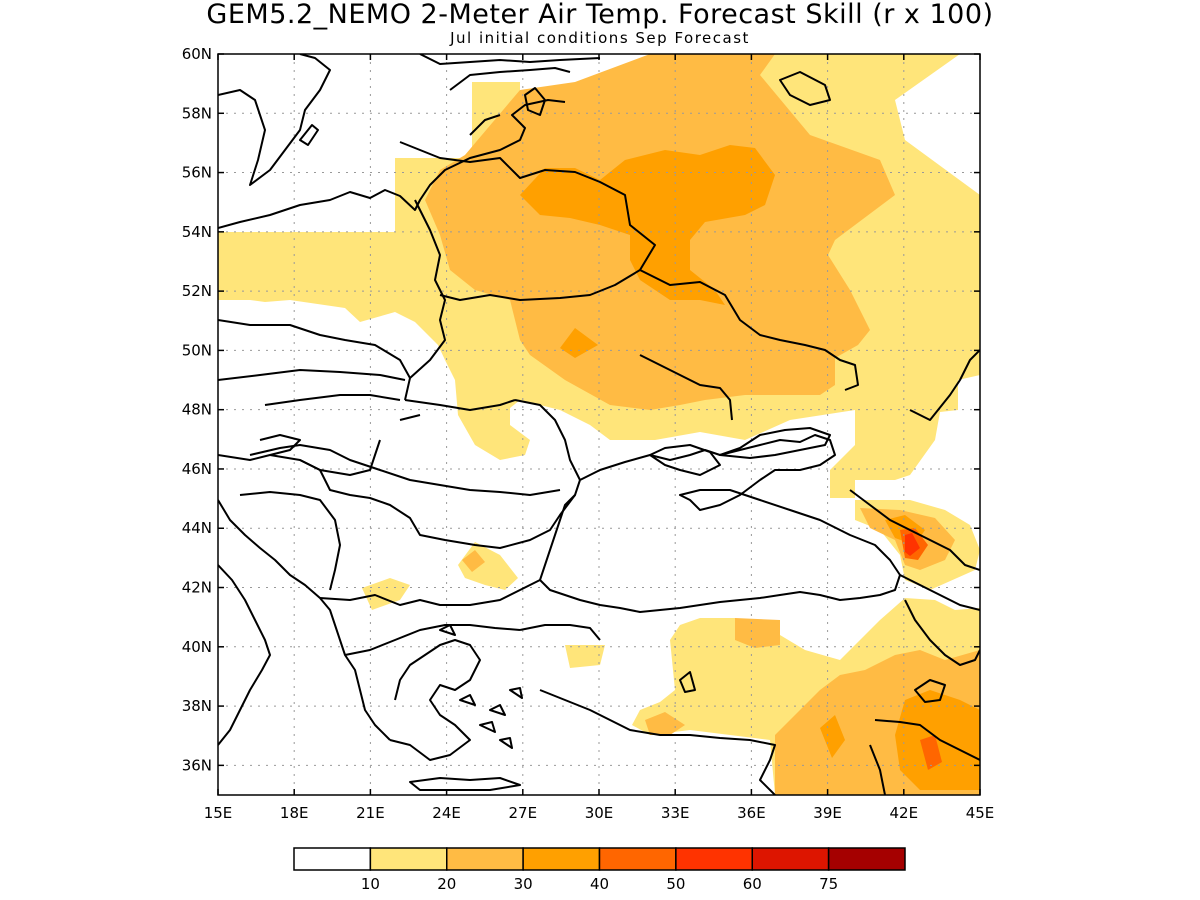 This screenshot has width=1200, height=900. What do you see at coordinates (510, 59) in the screenshot?
I see `finland-coastline` at bounding box center [510, 59].